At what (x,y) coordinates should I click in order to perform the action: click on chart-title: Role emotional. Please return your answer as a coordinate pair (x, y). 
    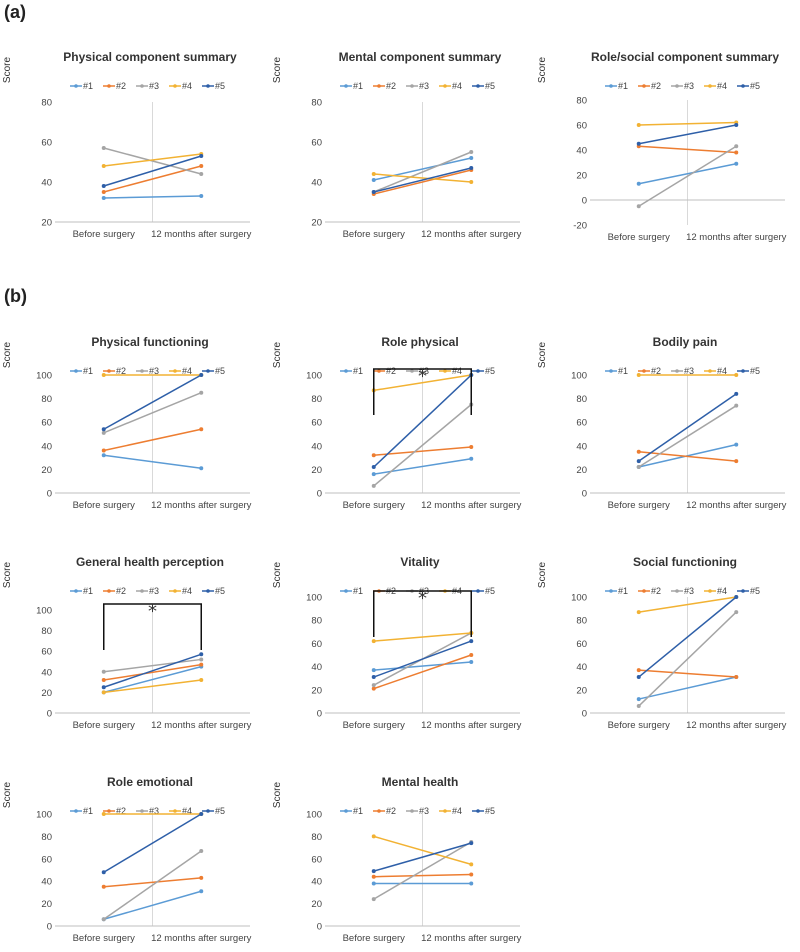
    Looking at the image, I should click on (150, 782).